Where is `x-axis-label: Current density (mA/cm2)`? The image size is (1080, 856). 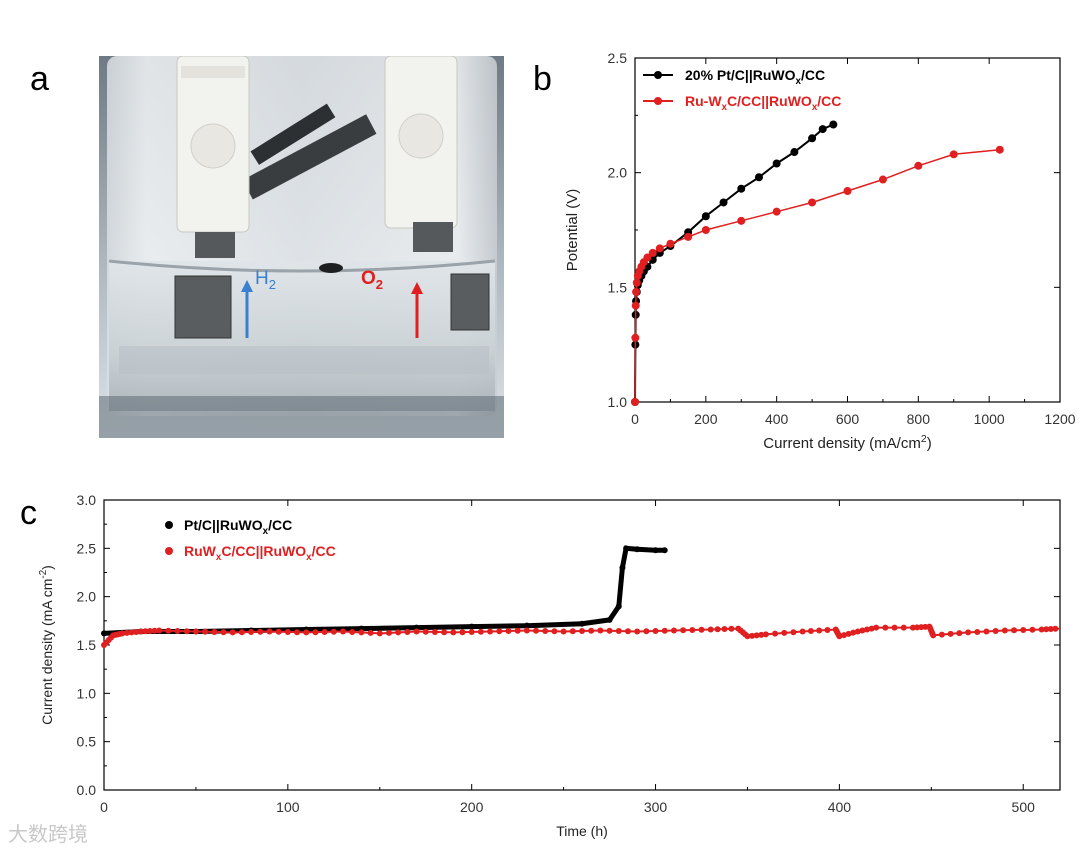
x-axis-label: Current density (mA/cm2) is located at coordinates (847, 442).